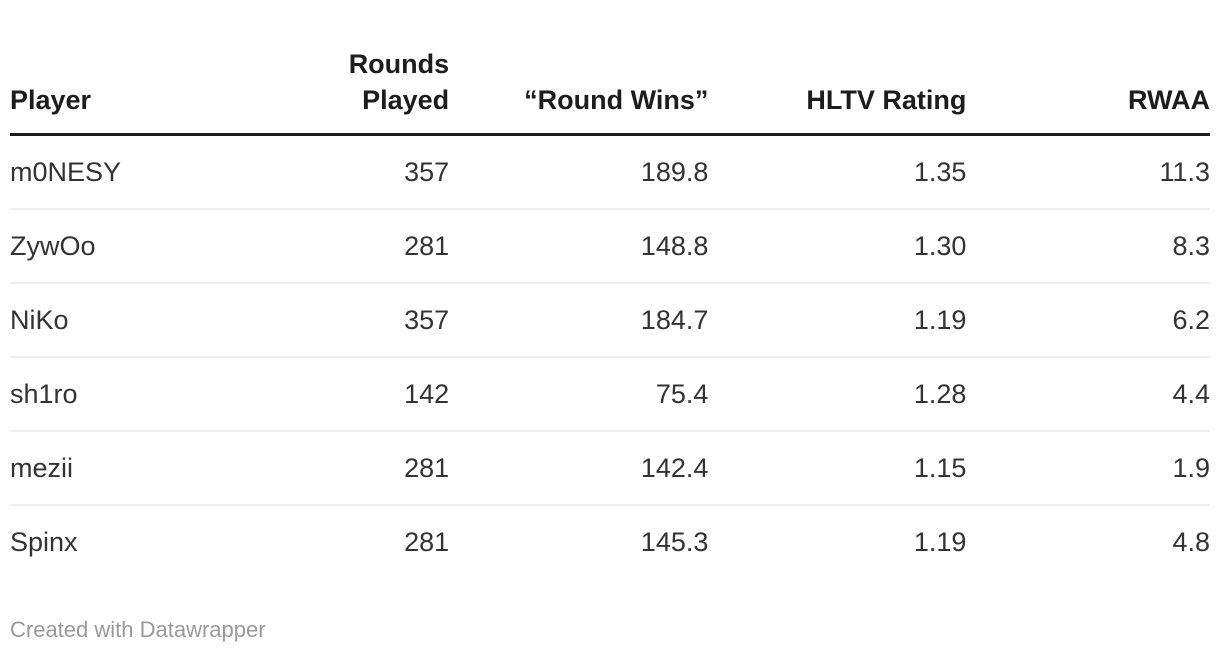 The height and width of the screenshot is (656, 1220). What do you see at coordinates (579, 80) in the screenshot?
I see `column-header-round-wins: “Round Wins”` at bounding box center [579, 80].